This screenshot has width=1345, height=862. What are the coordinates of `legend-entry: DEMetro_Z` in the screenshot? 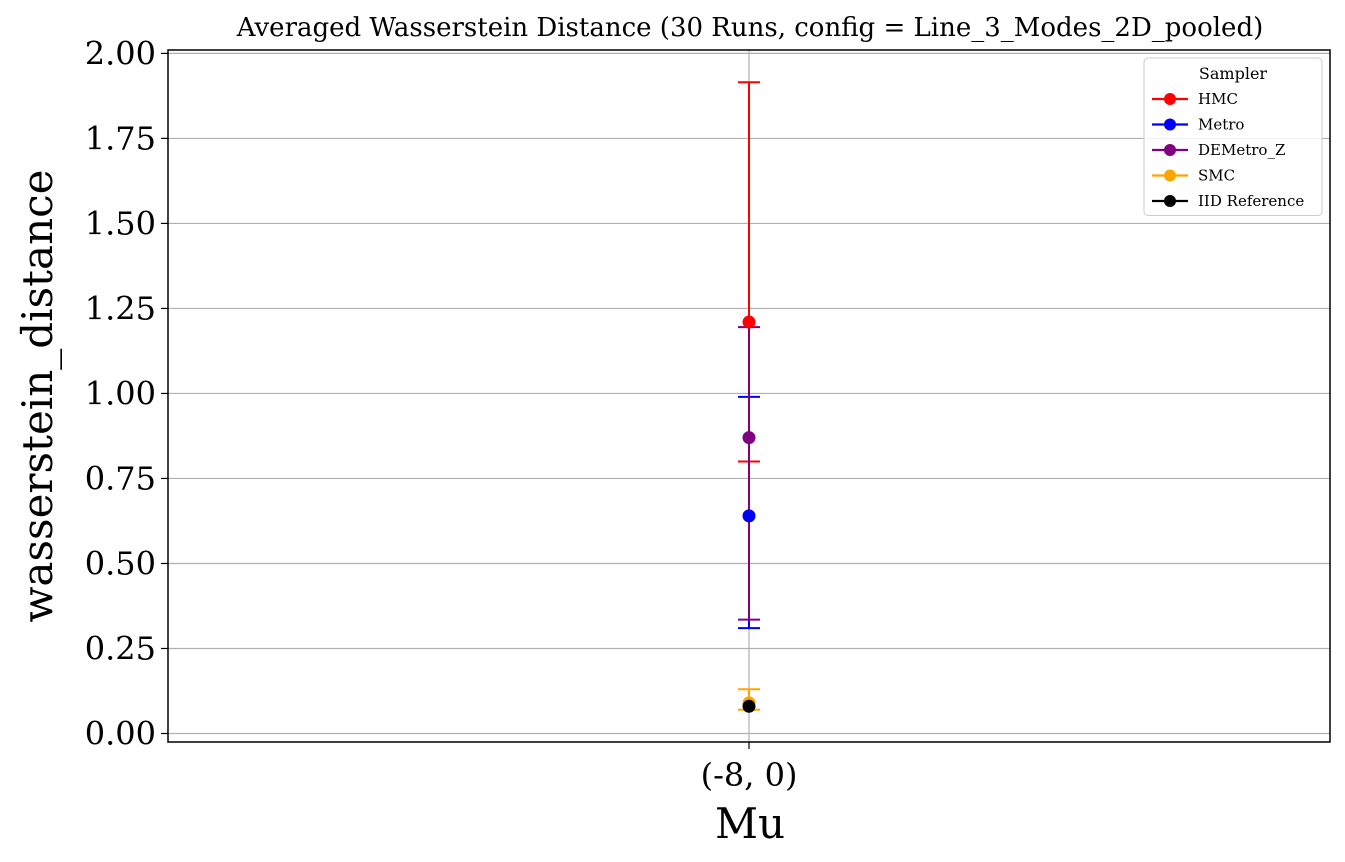 It's located at (1218, 150).